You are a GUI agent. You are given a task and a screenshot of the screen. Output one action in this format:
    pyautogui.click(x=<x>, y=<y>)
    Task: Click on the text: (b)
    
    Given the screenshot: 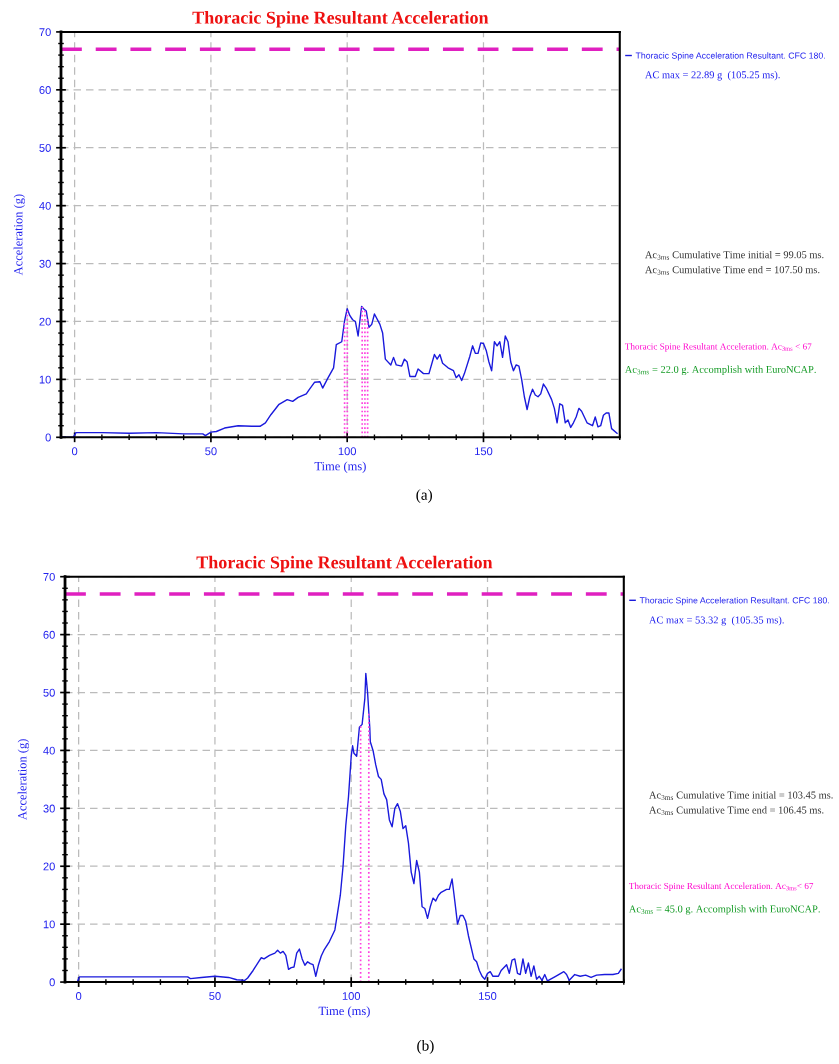 What is the action you would take?
    pyautogui.click(x=425, y=1047)
    